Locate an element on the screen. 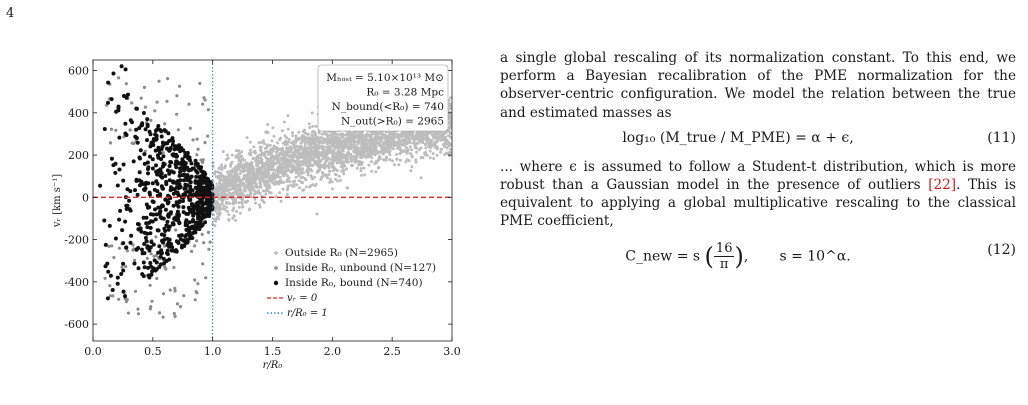 The width and height of the screenshot is (1028, 405). citation-link: [22] is located at coordinates (942, 185).